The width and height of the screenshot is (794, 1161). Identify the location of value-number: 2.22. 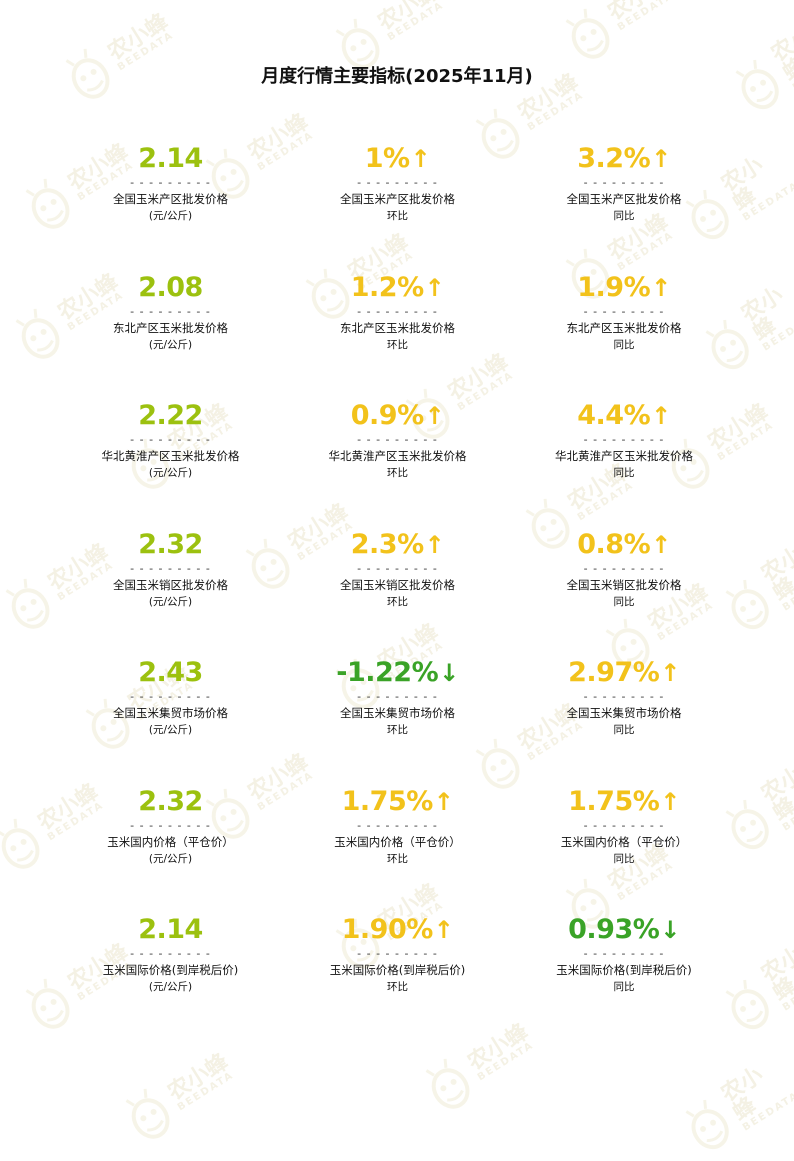
(170, 415).